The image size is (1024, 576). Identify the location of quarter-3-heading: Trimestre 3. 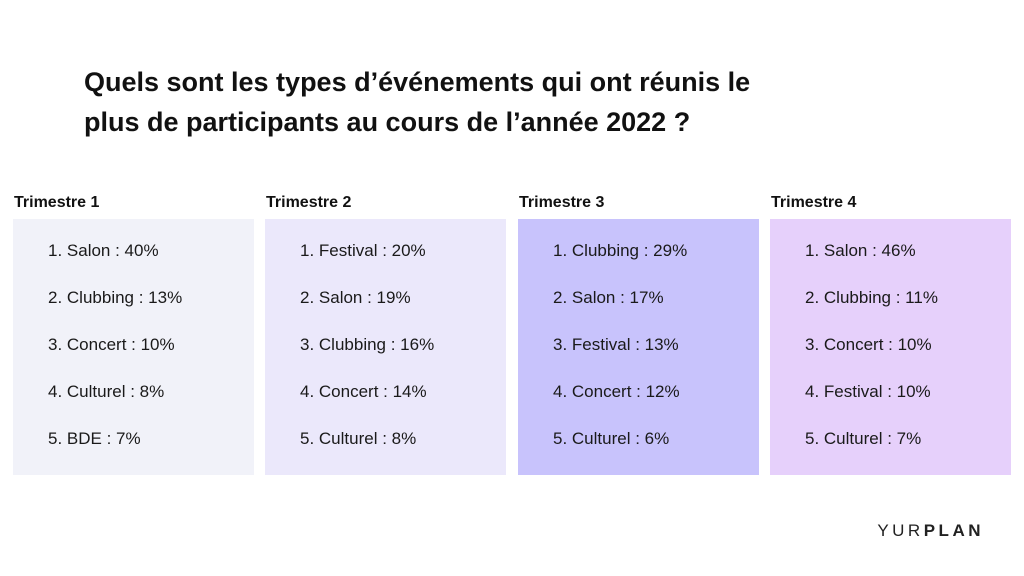
(562, 202).